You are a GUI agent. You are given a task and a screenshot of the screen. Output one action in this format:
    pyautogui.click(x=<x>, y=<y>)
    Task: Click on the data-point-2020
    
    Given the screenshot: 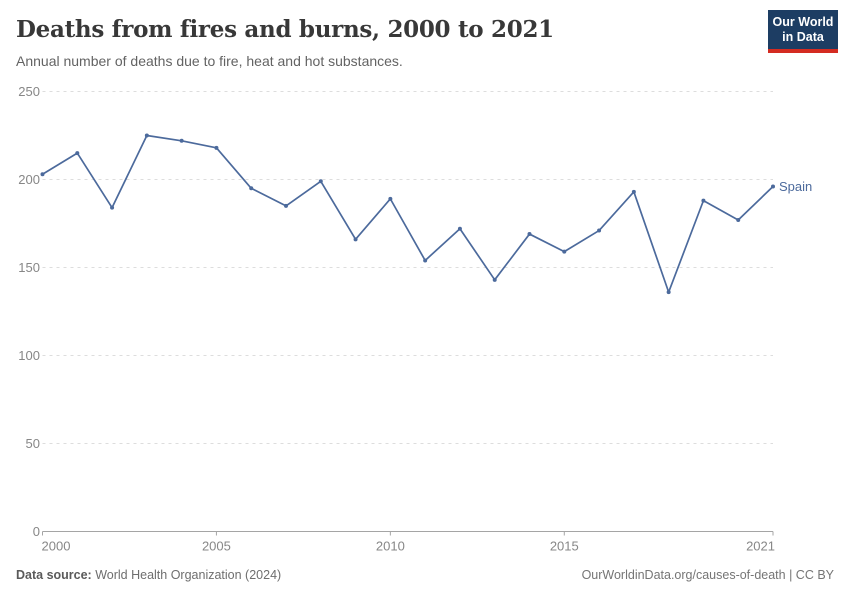 What is the action you would take?
    pyautogui.click(x=738, y=219)
    